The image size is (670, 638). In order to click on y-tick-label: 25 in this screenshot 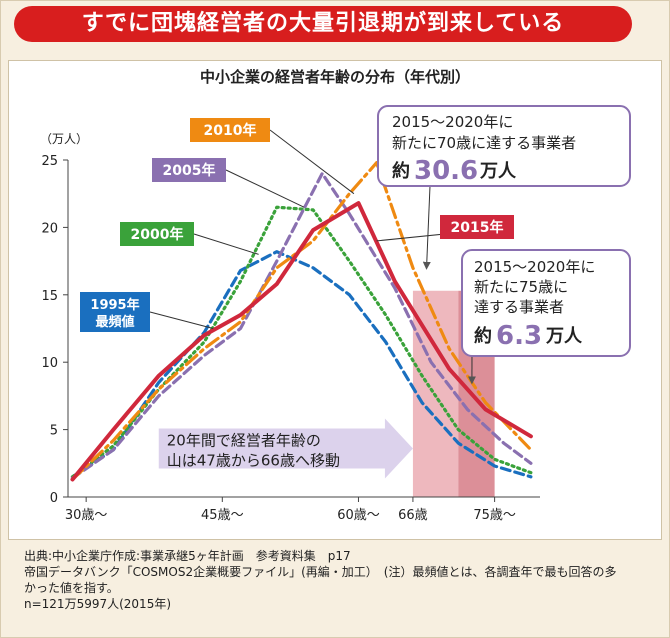, I will do `click(49, 161)`.